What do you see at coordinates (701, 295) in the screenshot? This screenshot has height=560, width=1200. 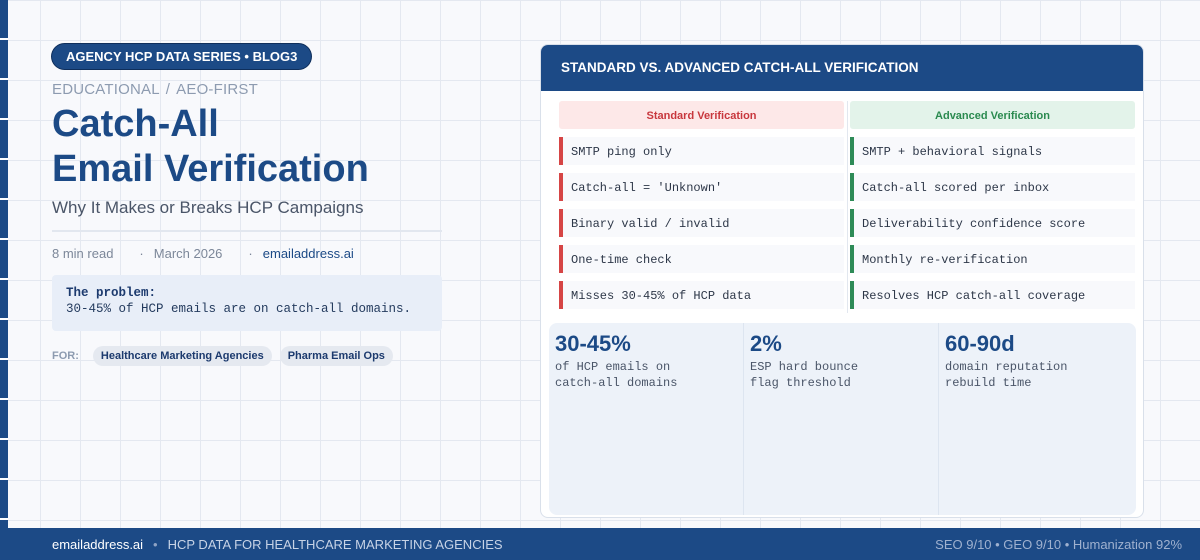 I see `standard-cell: Misses 30-45% of HCP data` at bounding box center [701, 295].